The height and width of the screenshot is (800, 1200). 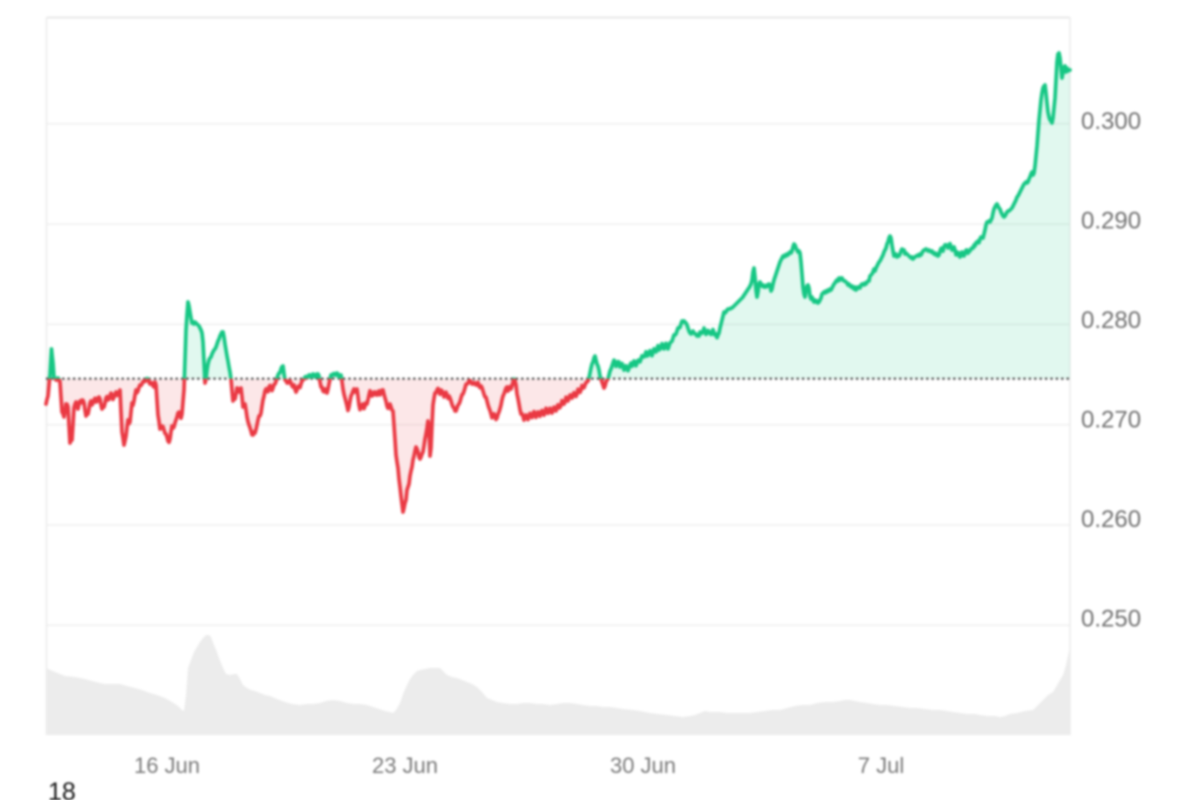 What do you see at coordinates (62, 789) in the screenshot?
I see `svg-text: 18` at bounding box center [62, 789].